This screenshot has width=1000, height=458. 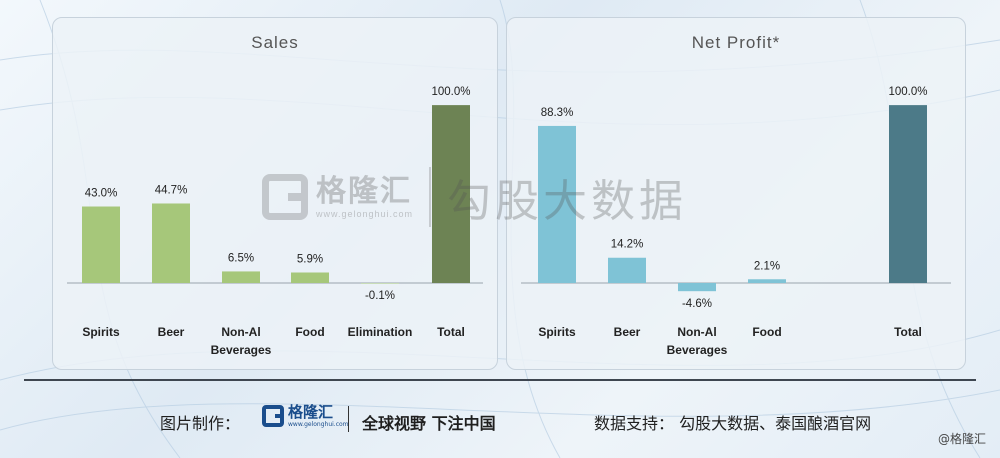 I want to click on data-label: 5.9%, so click(x=310, y=260).